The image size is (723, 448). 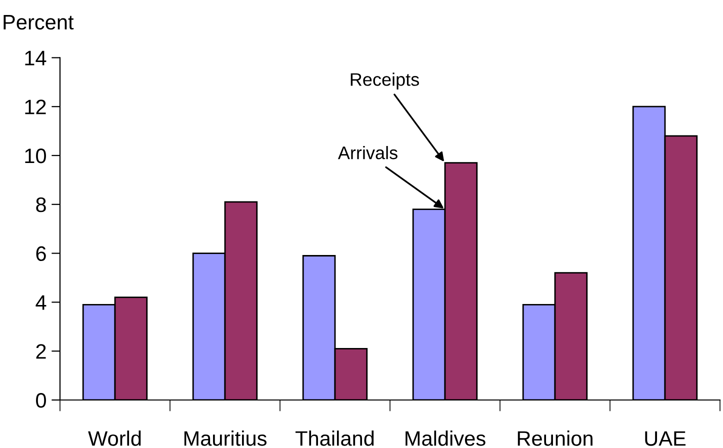 What do you see at coordinates (41, 302) in the screenshot?
I see `y-tick-label: 4` at bounding box center [41, 302].